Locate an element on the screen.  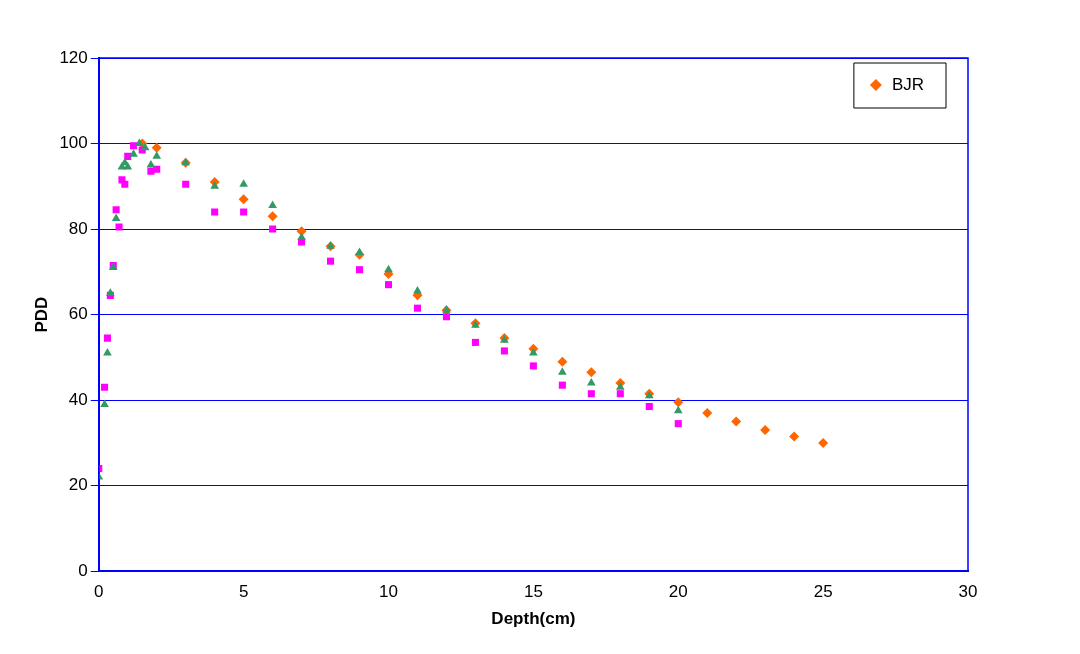
x-tick-label: 25 is located at coordinates (823, 592).